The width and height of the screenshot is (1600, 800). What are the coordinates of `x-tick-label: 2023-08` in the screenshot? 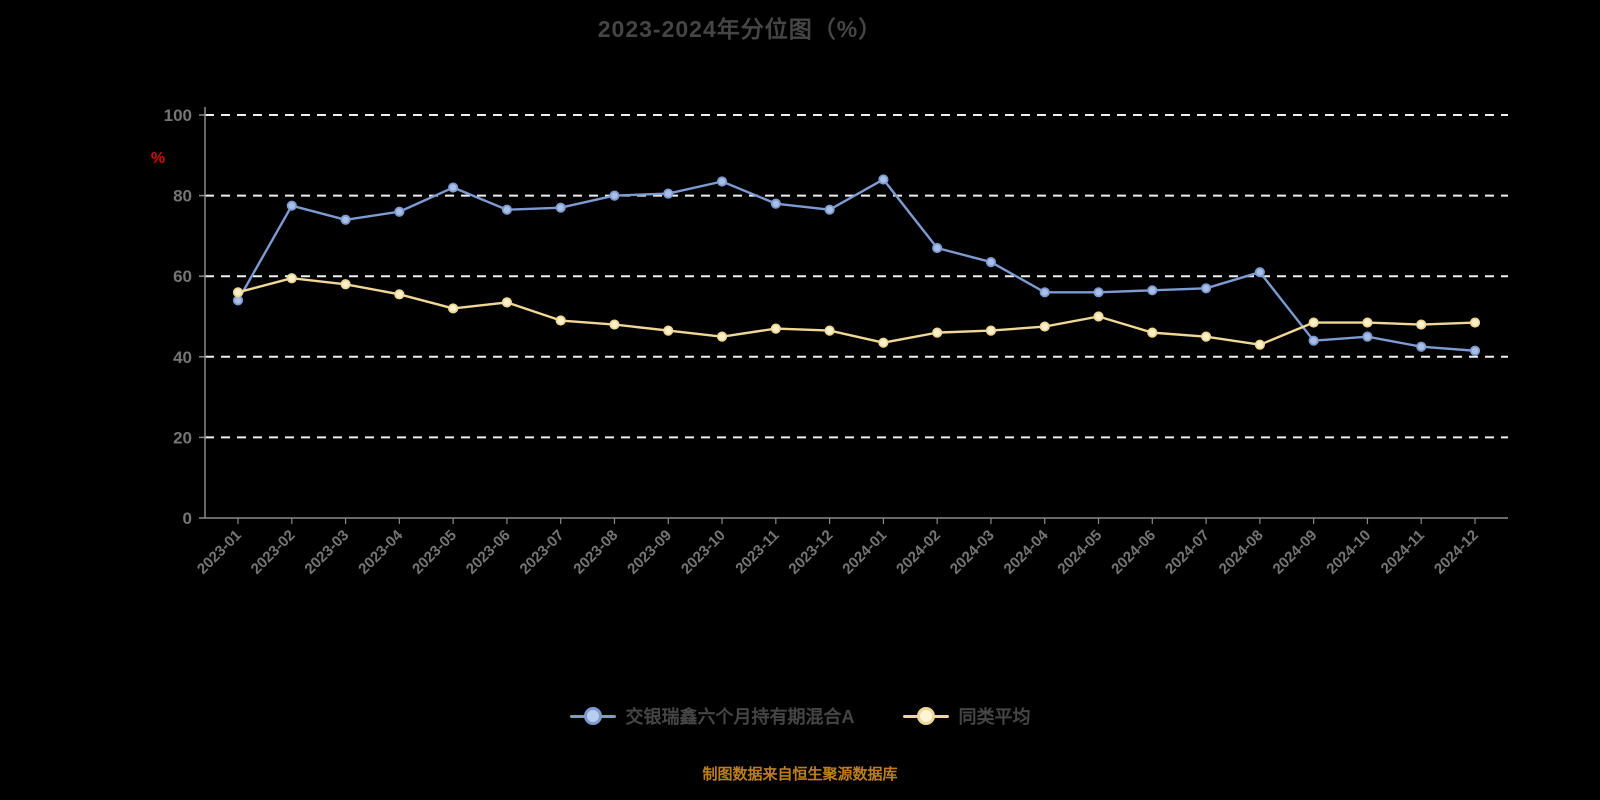 It's located at (595, 552).